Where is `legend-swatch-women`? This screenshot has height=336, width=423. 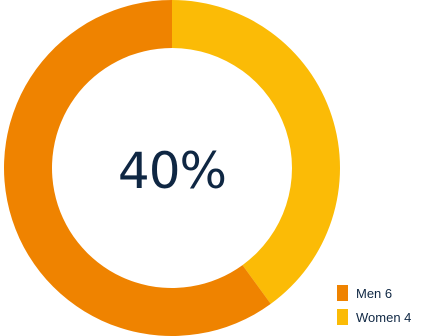 legend-swatch-women is located at coordinates (342, 317).